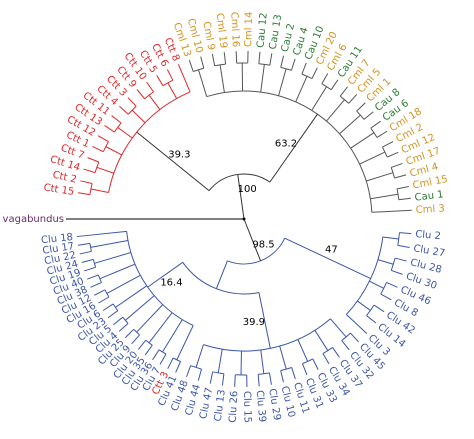 This screenshot has height=439, width=474. I want to click on leaf-label: Clu 27, so click(428, 251).